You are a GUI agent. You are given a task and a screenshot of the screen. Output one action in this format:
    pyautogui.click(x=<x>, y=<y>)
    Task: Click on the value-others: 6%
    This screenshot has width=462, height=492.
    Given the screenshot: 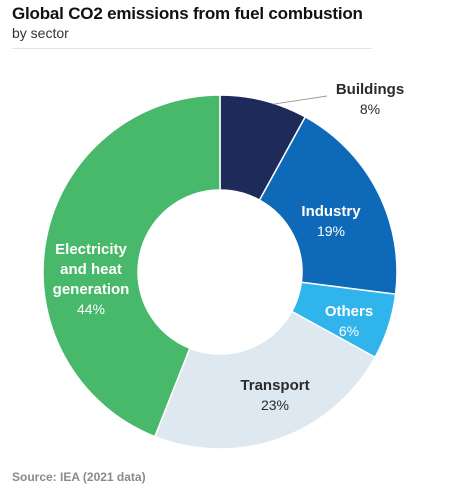 What is the action you would take?
    pyautogui.click(x=349, y=331)
    